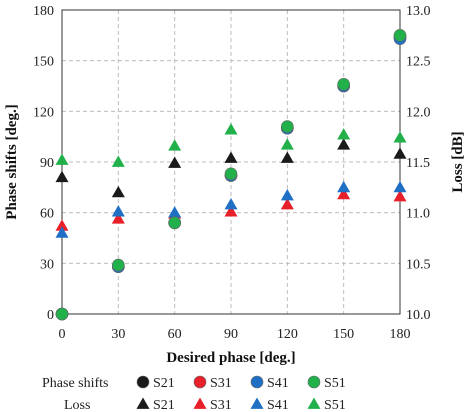 The height and width of the screenshot is (412, 474). Describe the element at coordinates (50, 315) in the screenshot. I see `y-left-tick-label: 0` at that location.